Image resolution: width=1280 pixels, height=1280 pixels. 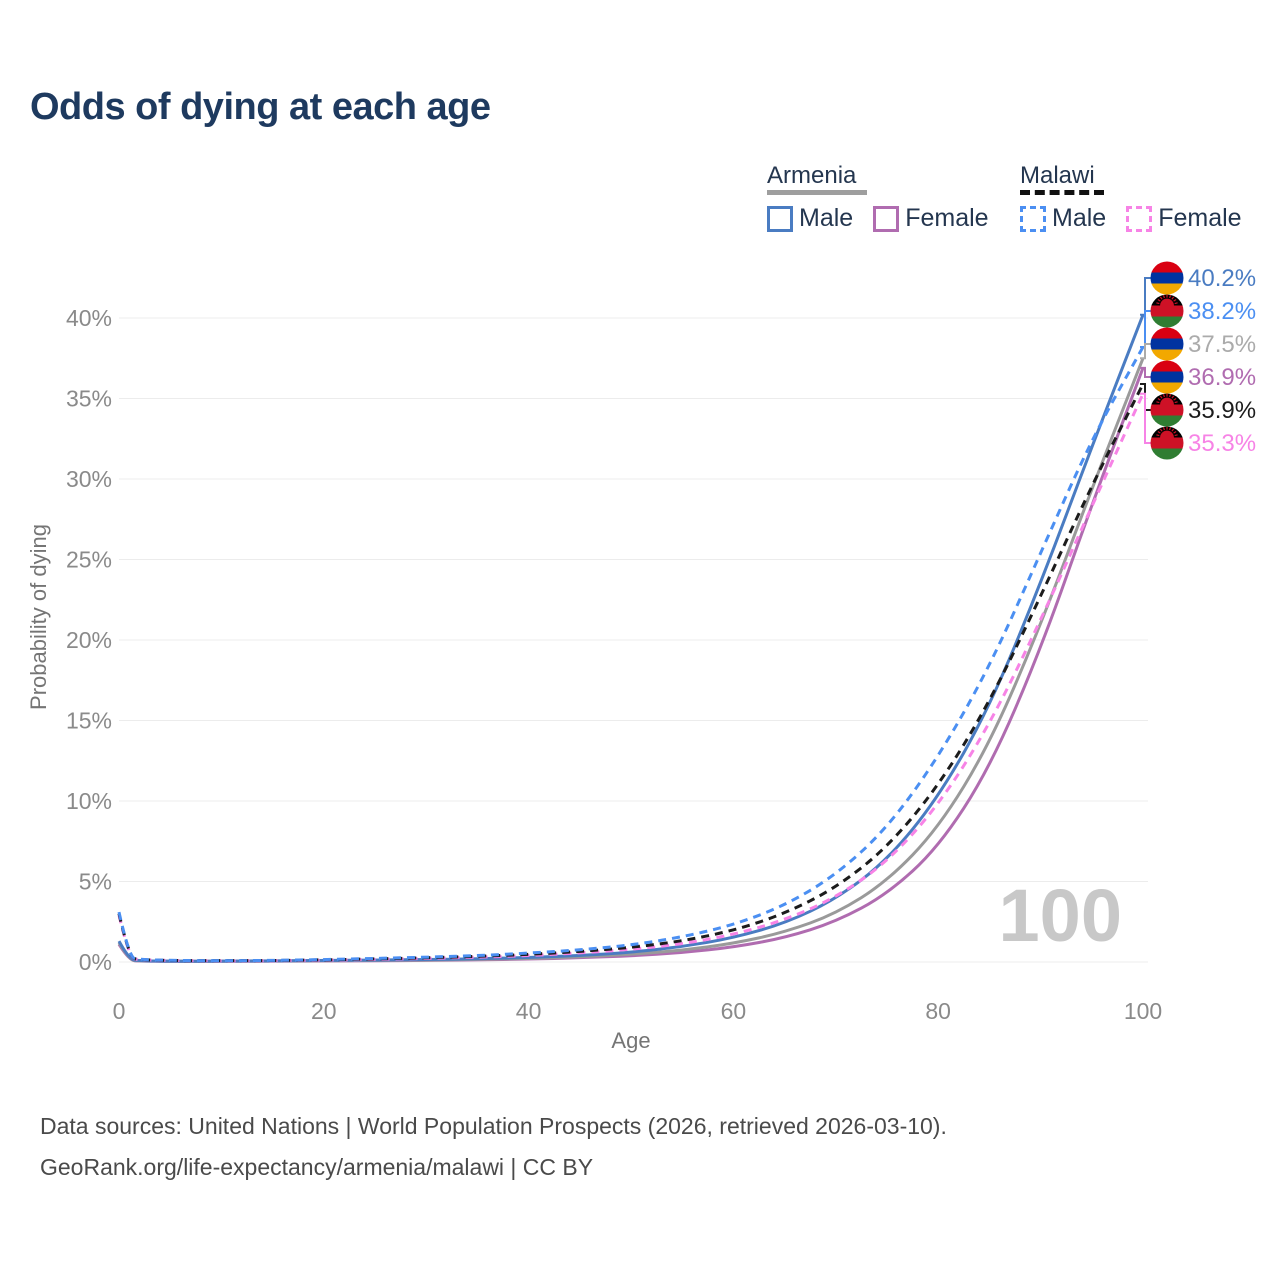 What do you see at coordinates (630, 1040) in the screenshot?
I see `x-axis-title: Age` at bounding box center [630, 1040].